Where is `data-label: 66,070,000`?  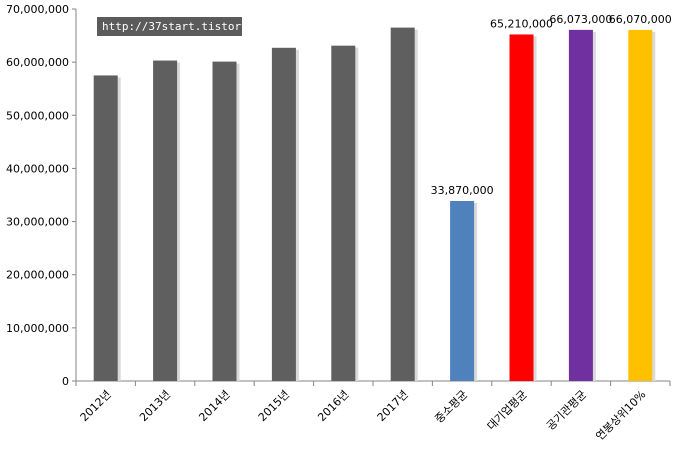
data-label: 66,070,000 is located at coordinates (640, 19).